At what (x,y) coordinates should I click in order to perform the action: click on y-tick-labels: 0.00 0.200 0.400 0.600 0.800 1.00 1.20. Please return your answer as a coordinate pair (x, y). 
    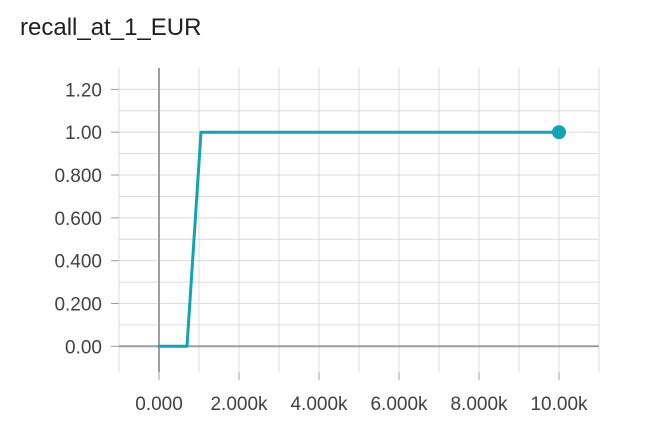
    Looking at the image, I should click on (86, 219).